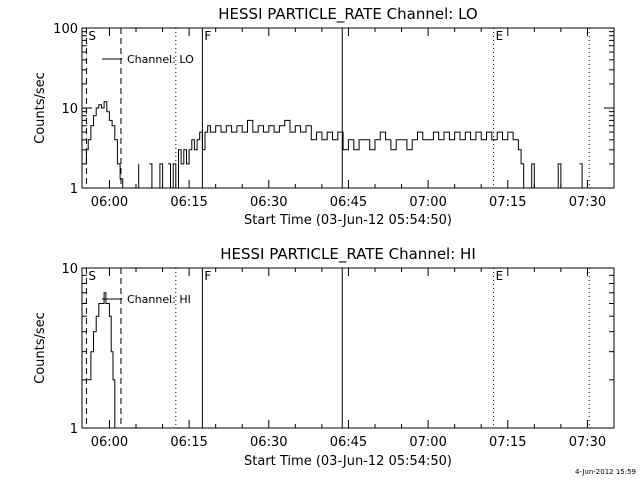 The image size is (640, 480). Describe the element at coordinates (65, 29) in the screenshot. I see `y-tick-label: 100` at that location.